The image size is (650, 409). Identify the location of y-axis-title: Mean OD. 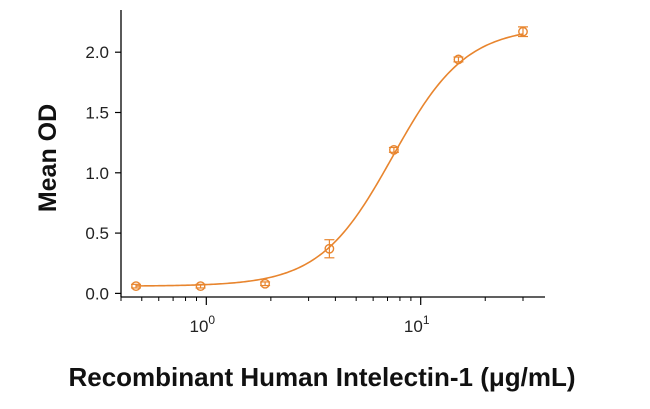
(48, 158).